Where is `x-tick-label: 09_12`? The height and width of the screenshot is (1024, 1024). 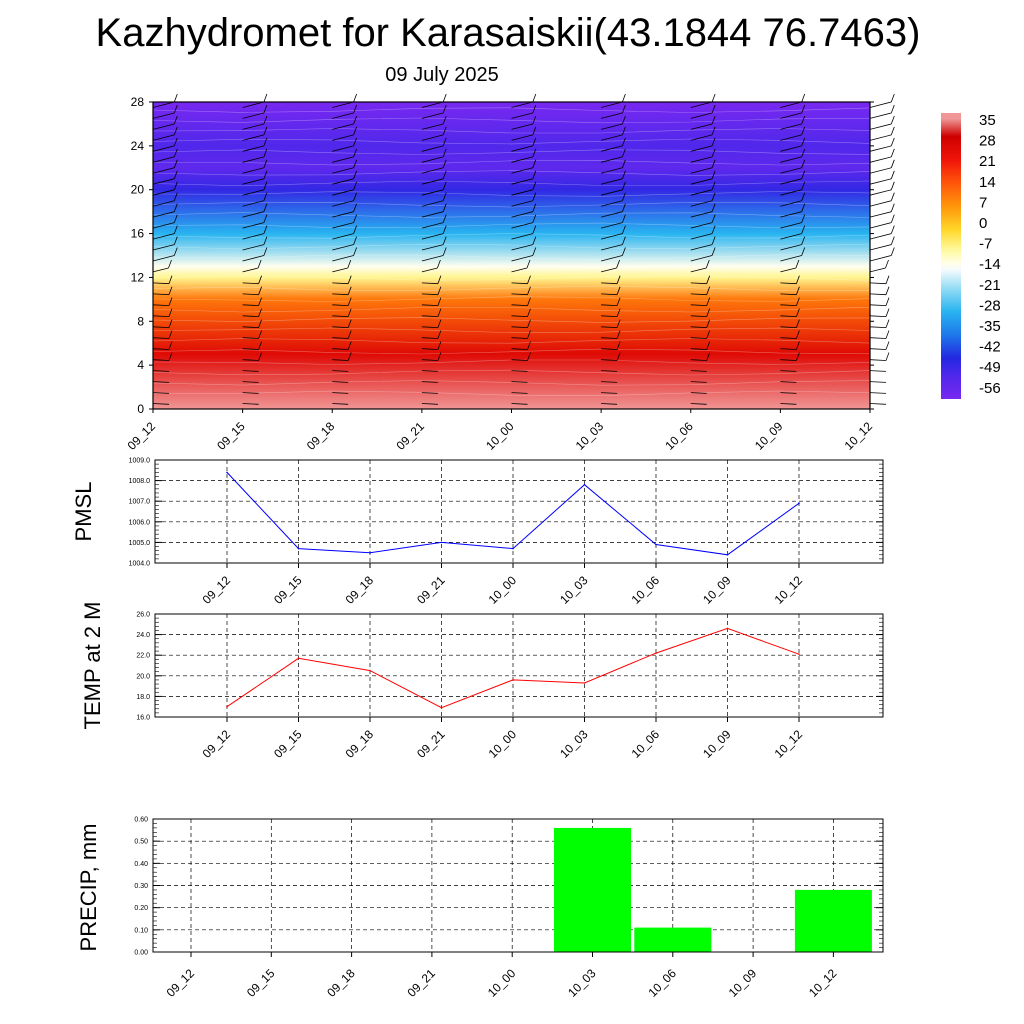
x-tick-label: 09_12 is located at coordinates (217, 590).